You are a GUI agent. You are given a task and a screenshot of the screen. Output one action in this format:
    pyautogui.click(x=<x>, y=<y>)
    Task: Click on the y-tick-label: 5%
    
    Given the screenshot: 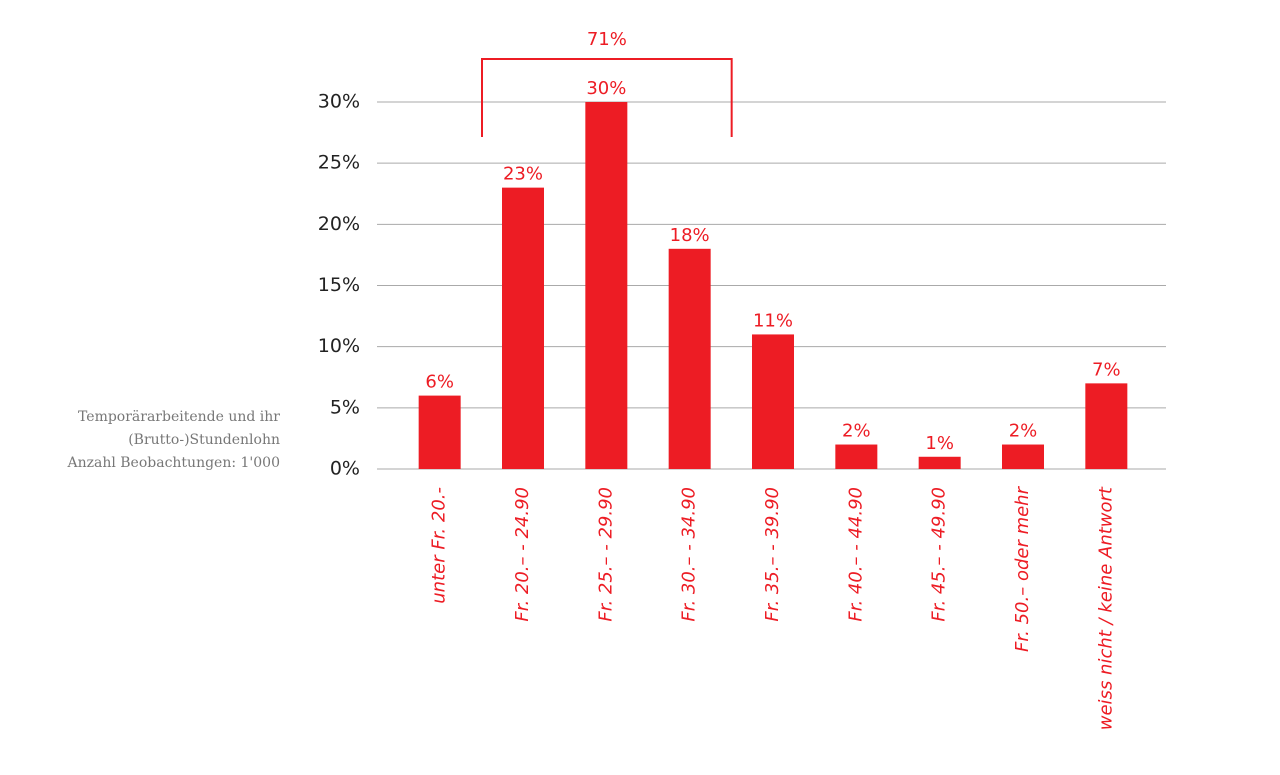 What is the action you would take?
    pyautogui.click(x=345, y=407)
    